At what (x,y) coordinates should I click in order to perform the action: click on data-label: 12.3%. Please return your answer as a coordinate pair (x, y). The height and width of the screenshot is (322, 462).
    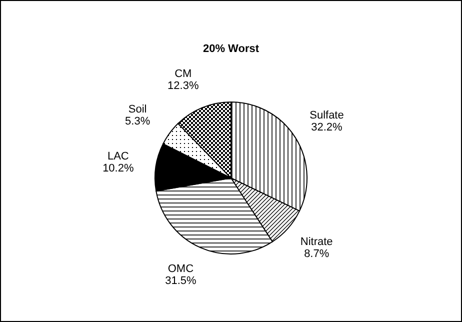
    Looking at the image, I should click on (183, 86).